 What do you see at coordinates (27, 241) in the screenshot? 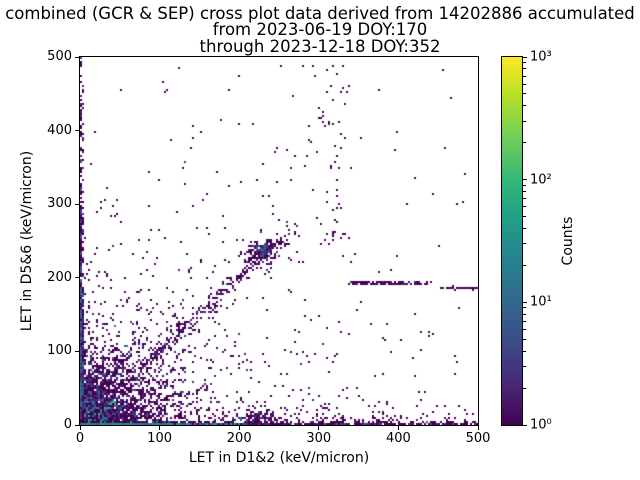
I see `y-axis-label: LET in D5&6 (keV/micron)` at bounding box center [27, 241].